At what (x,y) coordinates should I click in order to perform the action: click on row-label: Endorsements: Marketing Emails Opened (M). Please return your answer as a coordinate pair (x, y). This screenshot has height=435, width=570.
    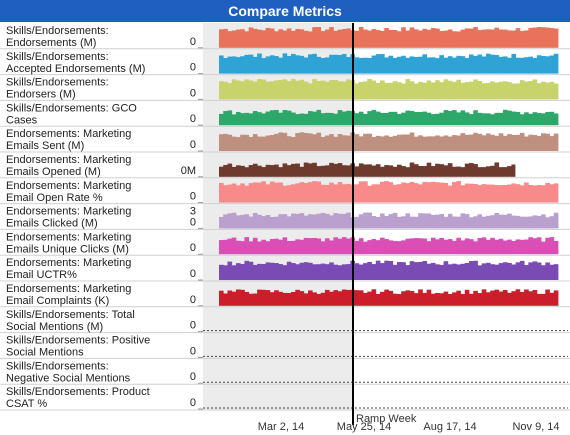
    Looking at the image, I should click on (68, 166).